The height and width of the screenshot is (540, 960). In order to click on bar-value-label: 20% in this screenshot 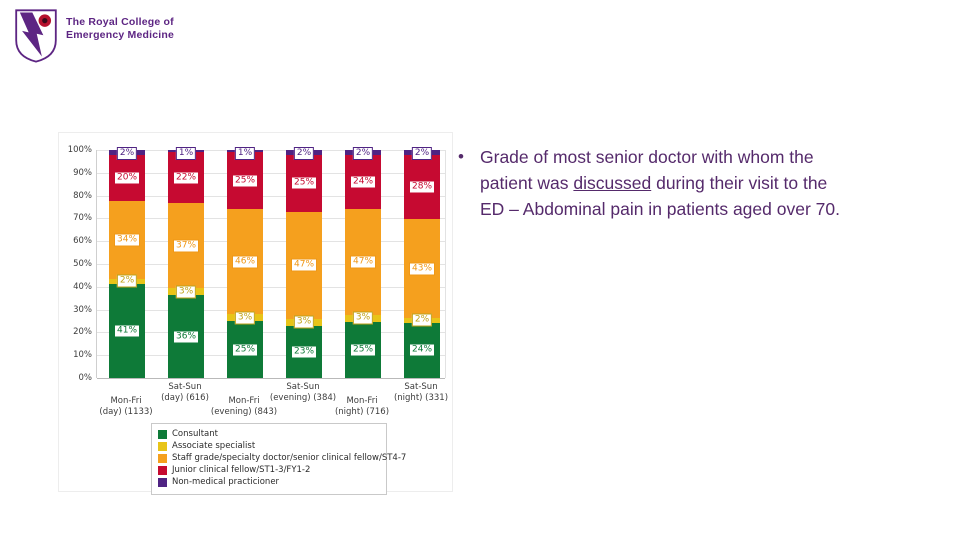, I will do `click(127, 178)`.